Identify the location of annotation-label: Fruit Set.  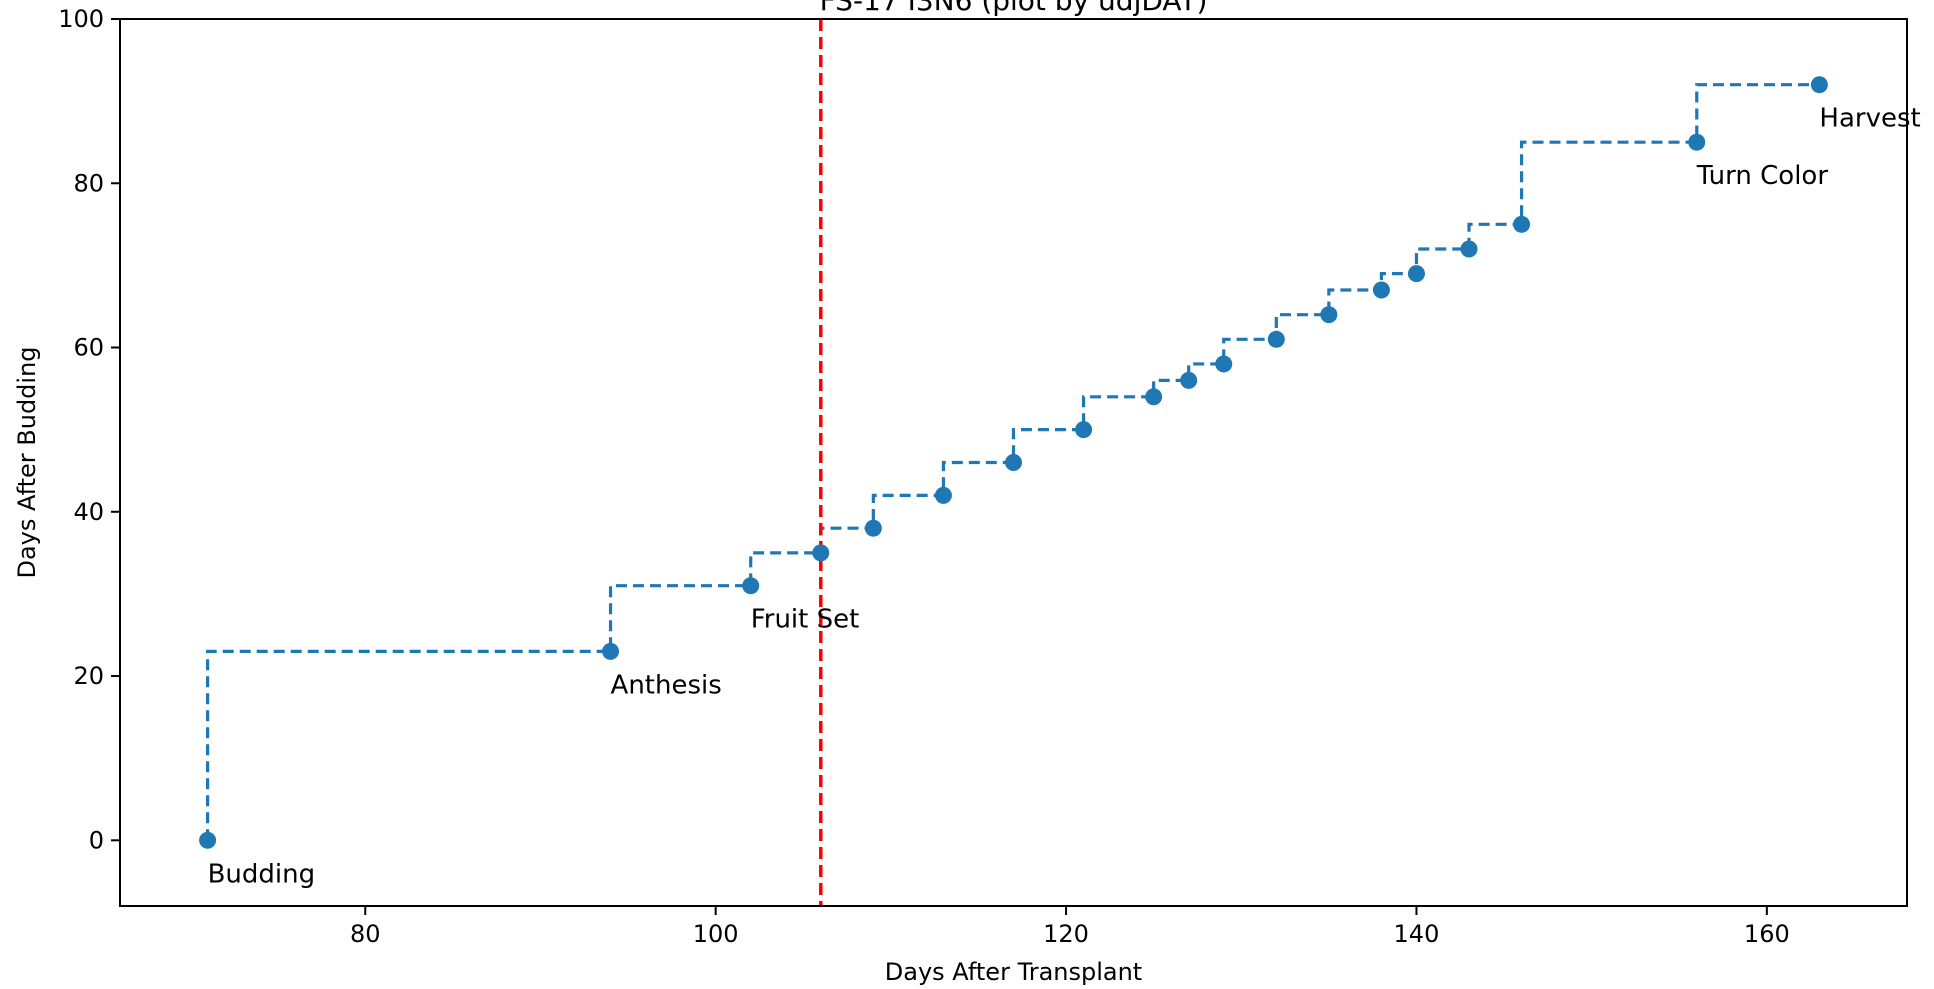
(805, 620).